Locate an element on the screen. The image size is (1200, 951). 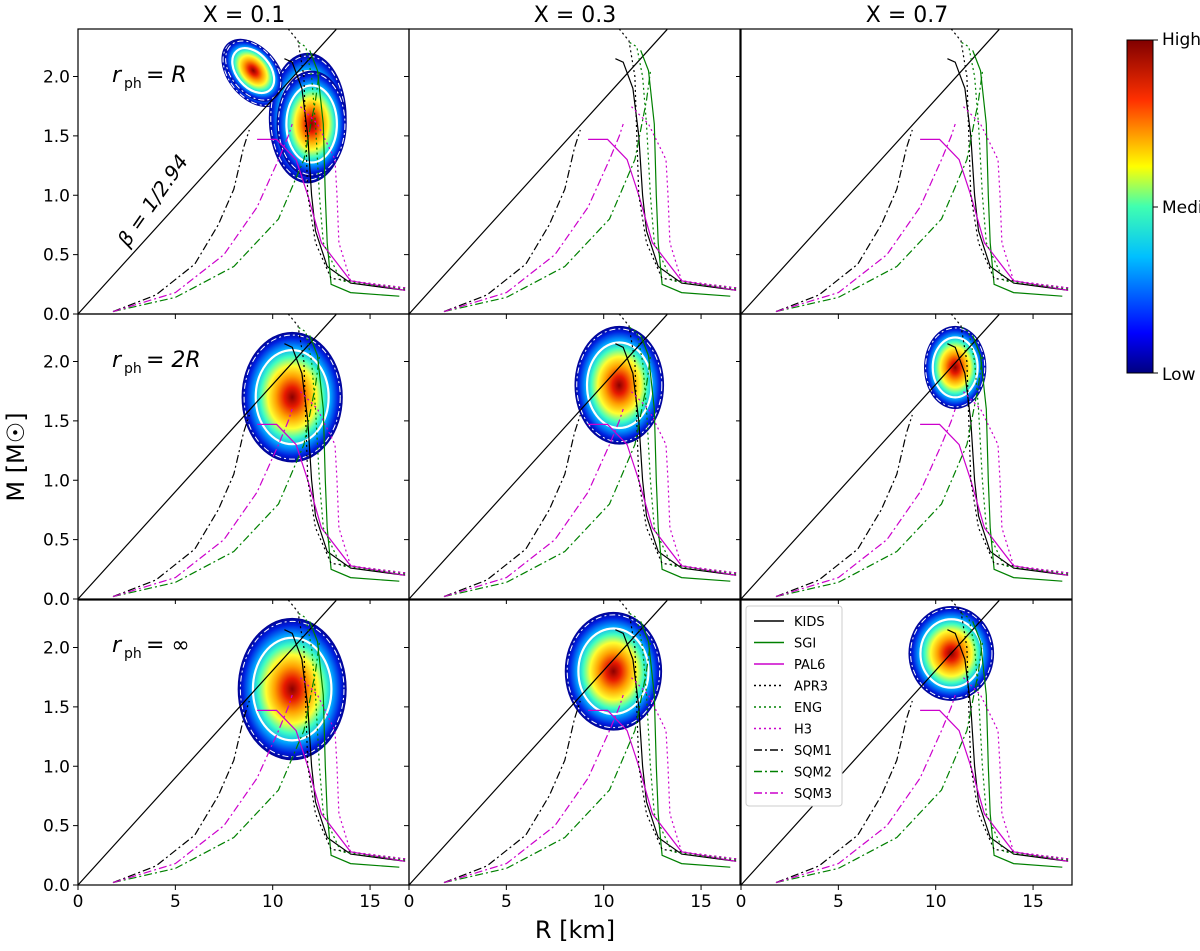
x-tick-label: 5 is located at coordinates (175, 902).